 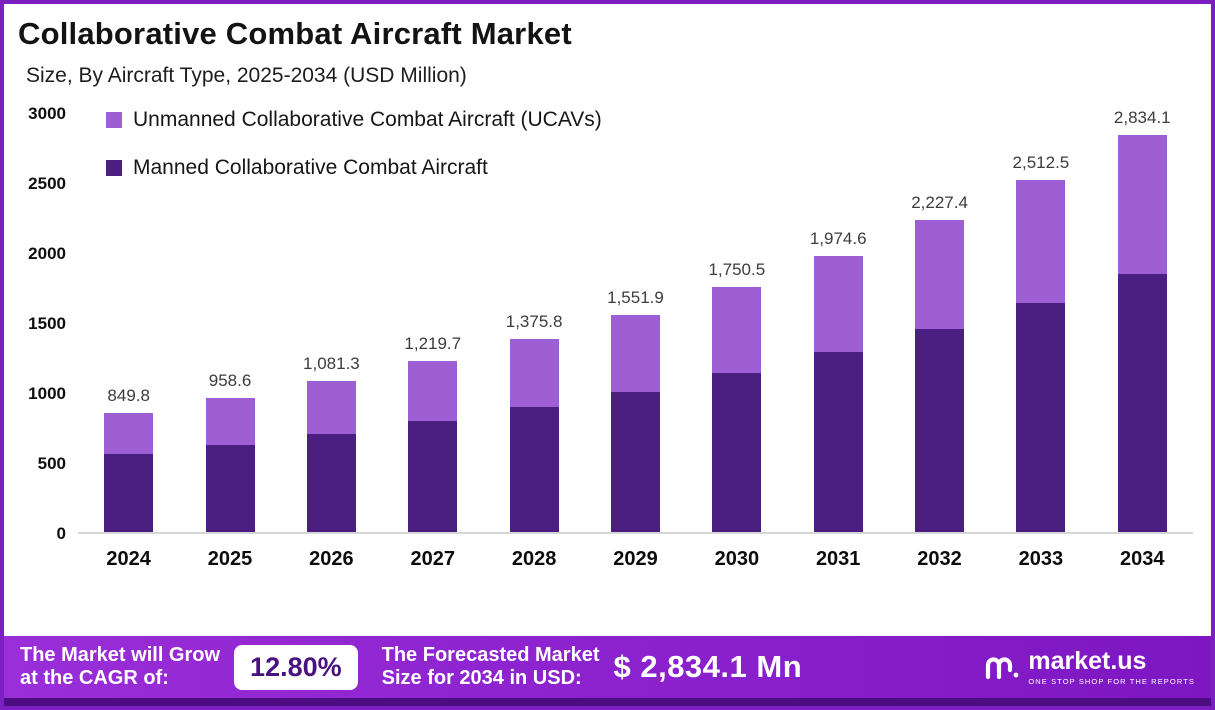 What do you see at coordinates (433, 344) in the screenshot?
I see `bar-total-label: 1,219.7` at bounding box center [433, 344].